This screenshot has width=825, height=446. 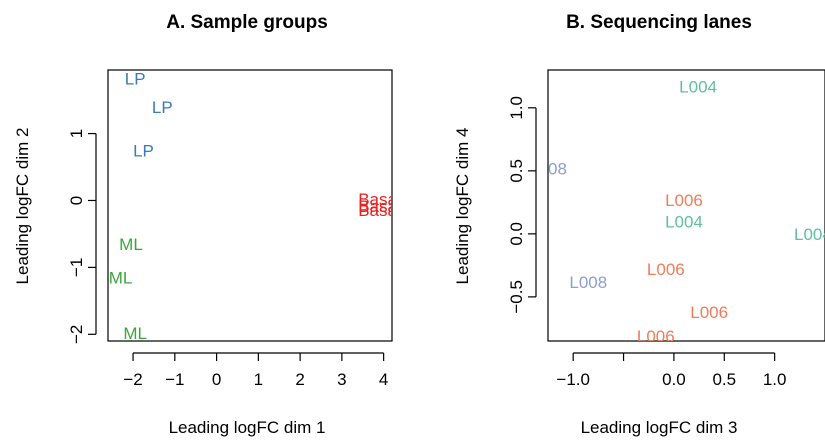 What do you see at coordinates (775, 379) in the screenshot?
I see `panel-b-x-tick-label: 1.0` at bounding box center [775, 379].